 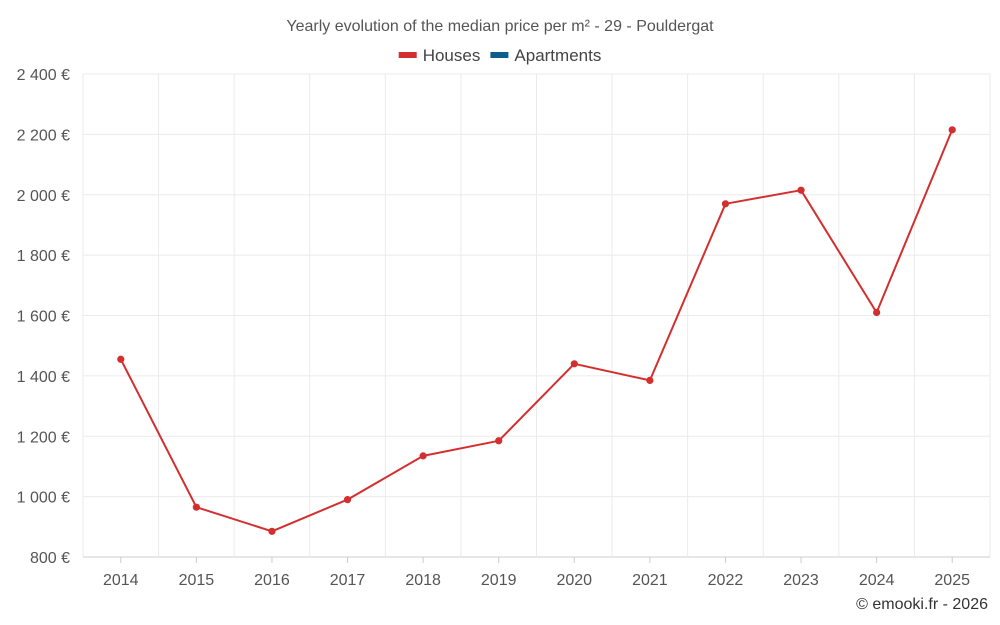 What do you see at coordinates (197, 580) in the screenshot?
I see `x-tick-label: 2015` at bounding box center [197, 580].